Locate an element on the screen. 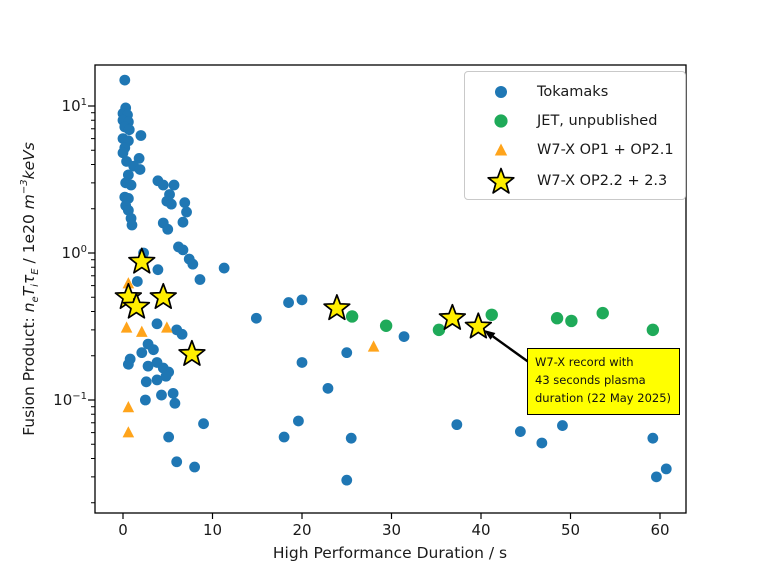 The height and width of the screenshot is (576, 768). y-axis-label-segment: m is located at coordinates (29, 202).